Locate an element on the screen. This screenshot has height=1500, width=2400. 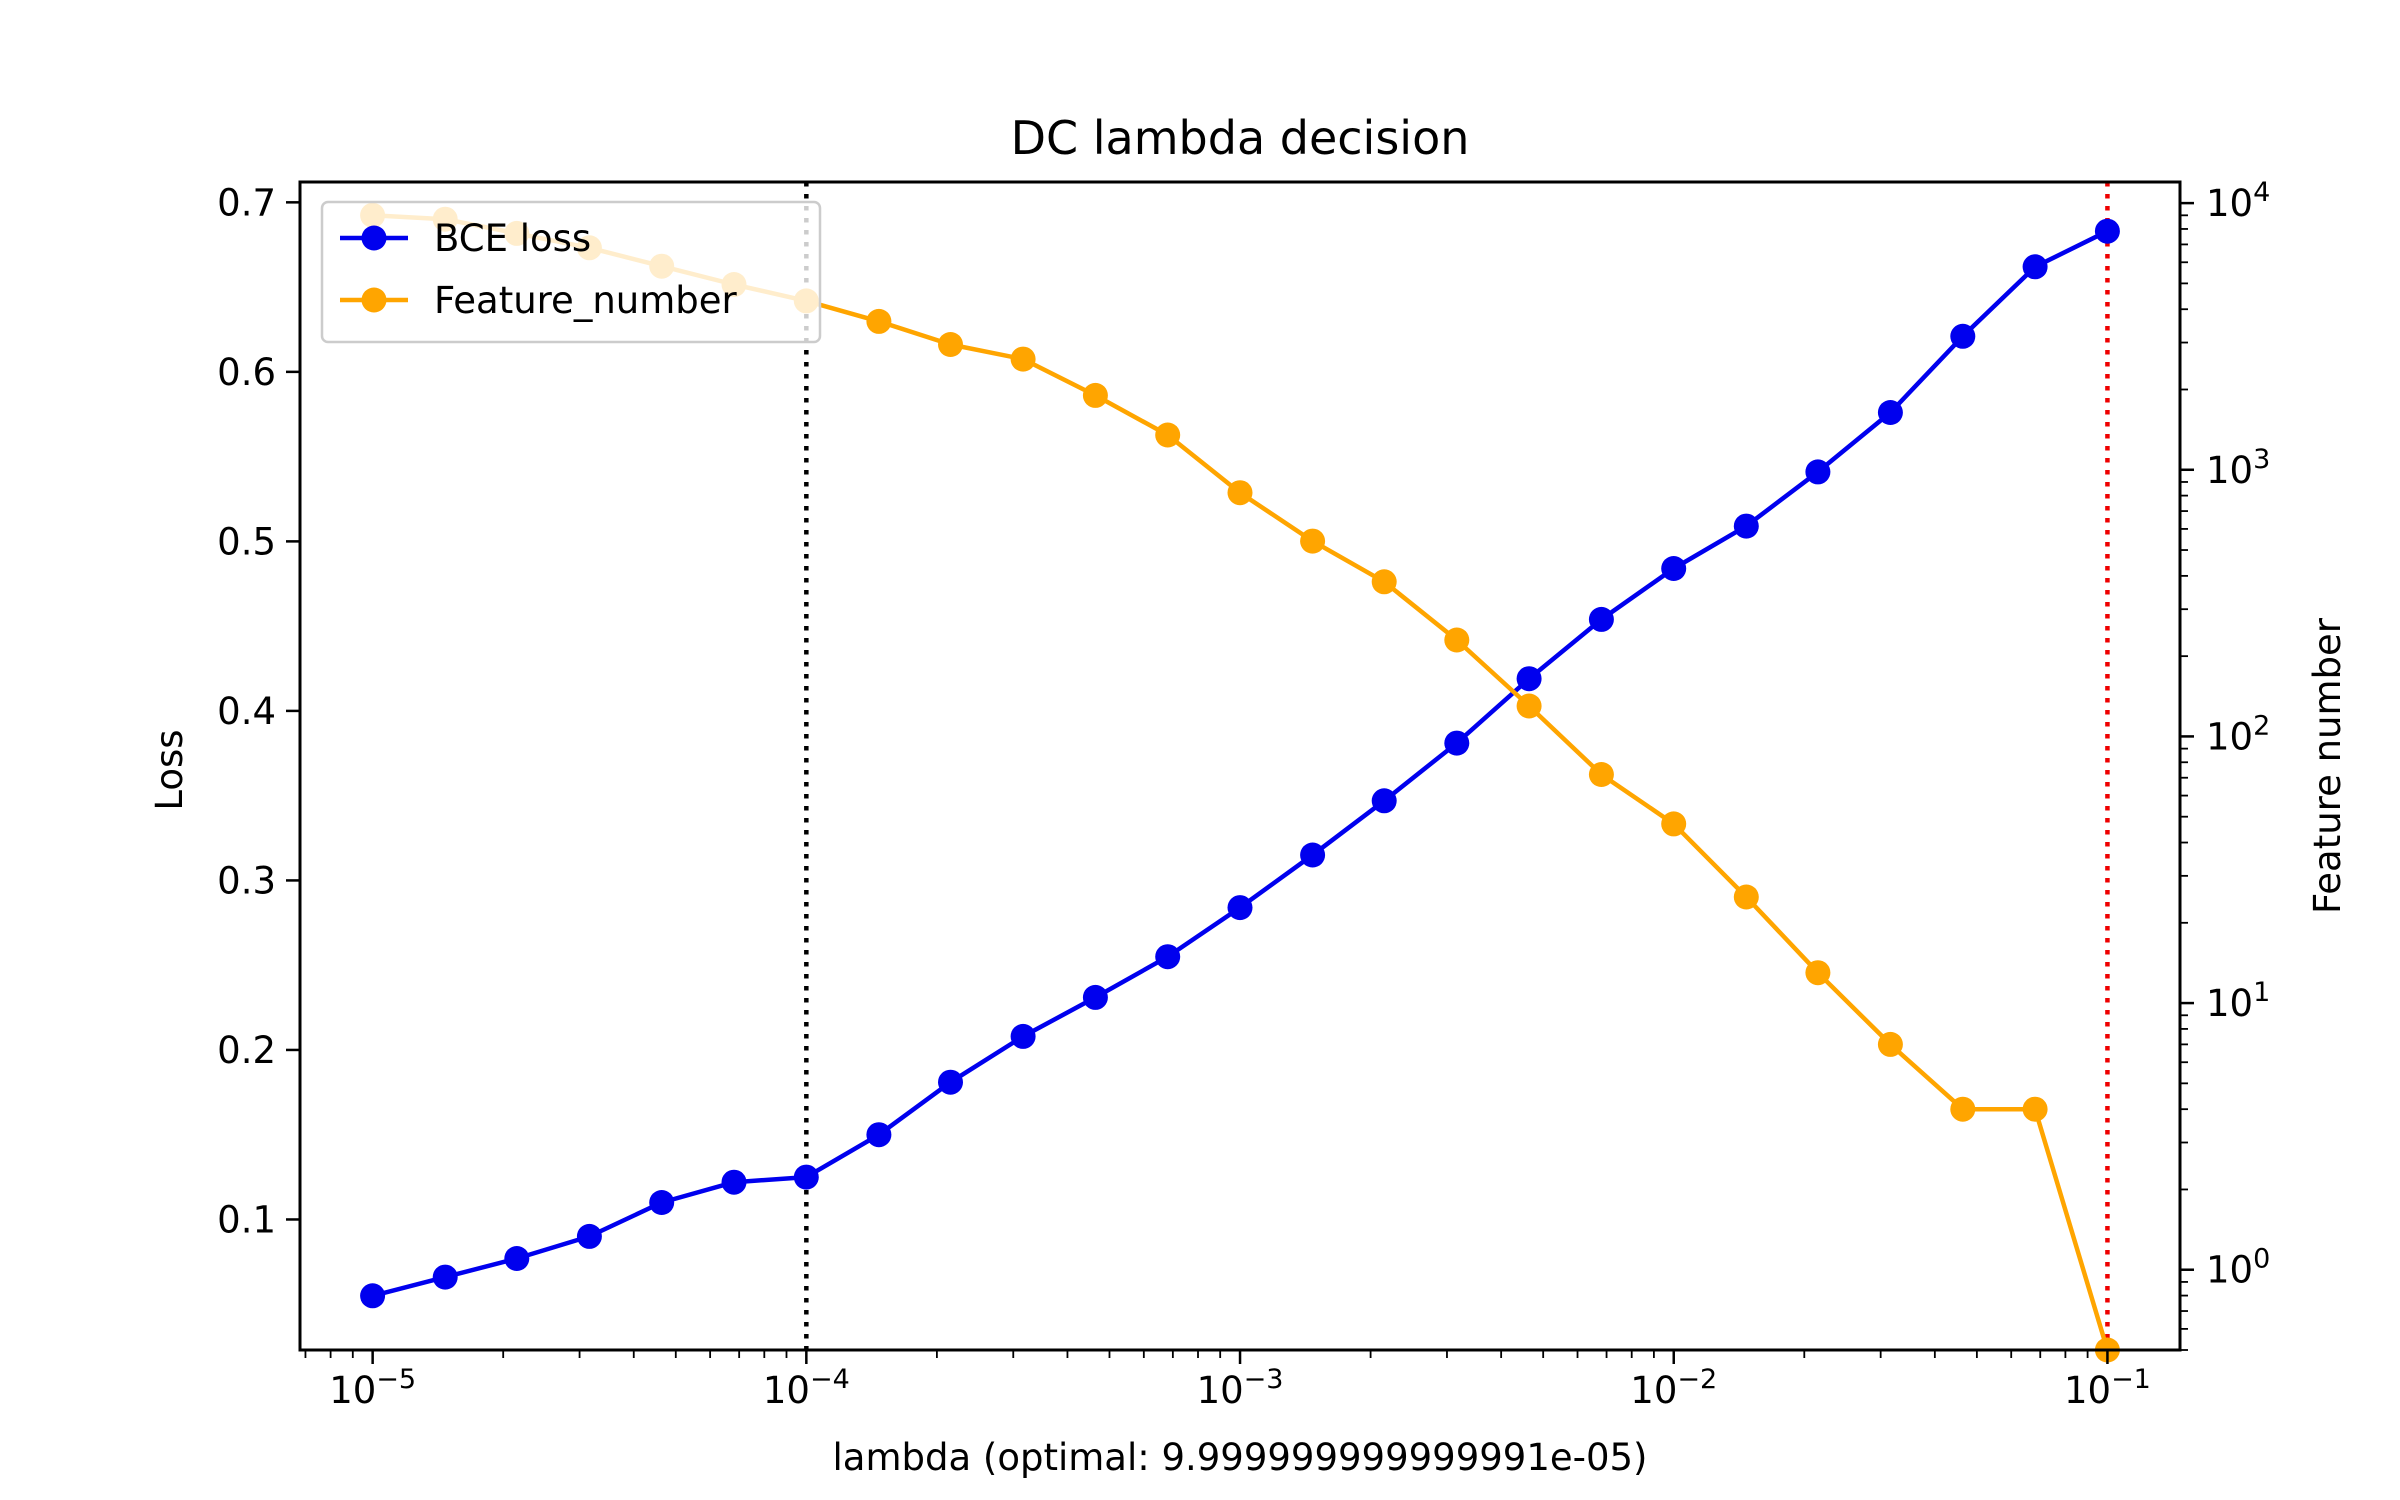
chart-title: DC lambda decision is located at coordinates (1240, 138).